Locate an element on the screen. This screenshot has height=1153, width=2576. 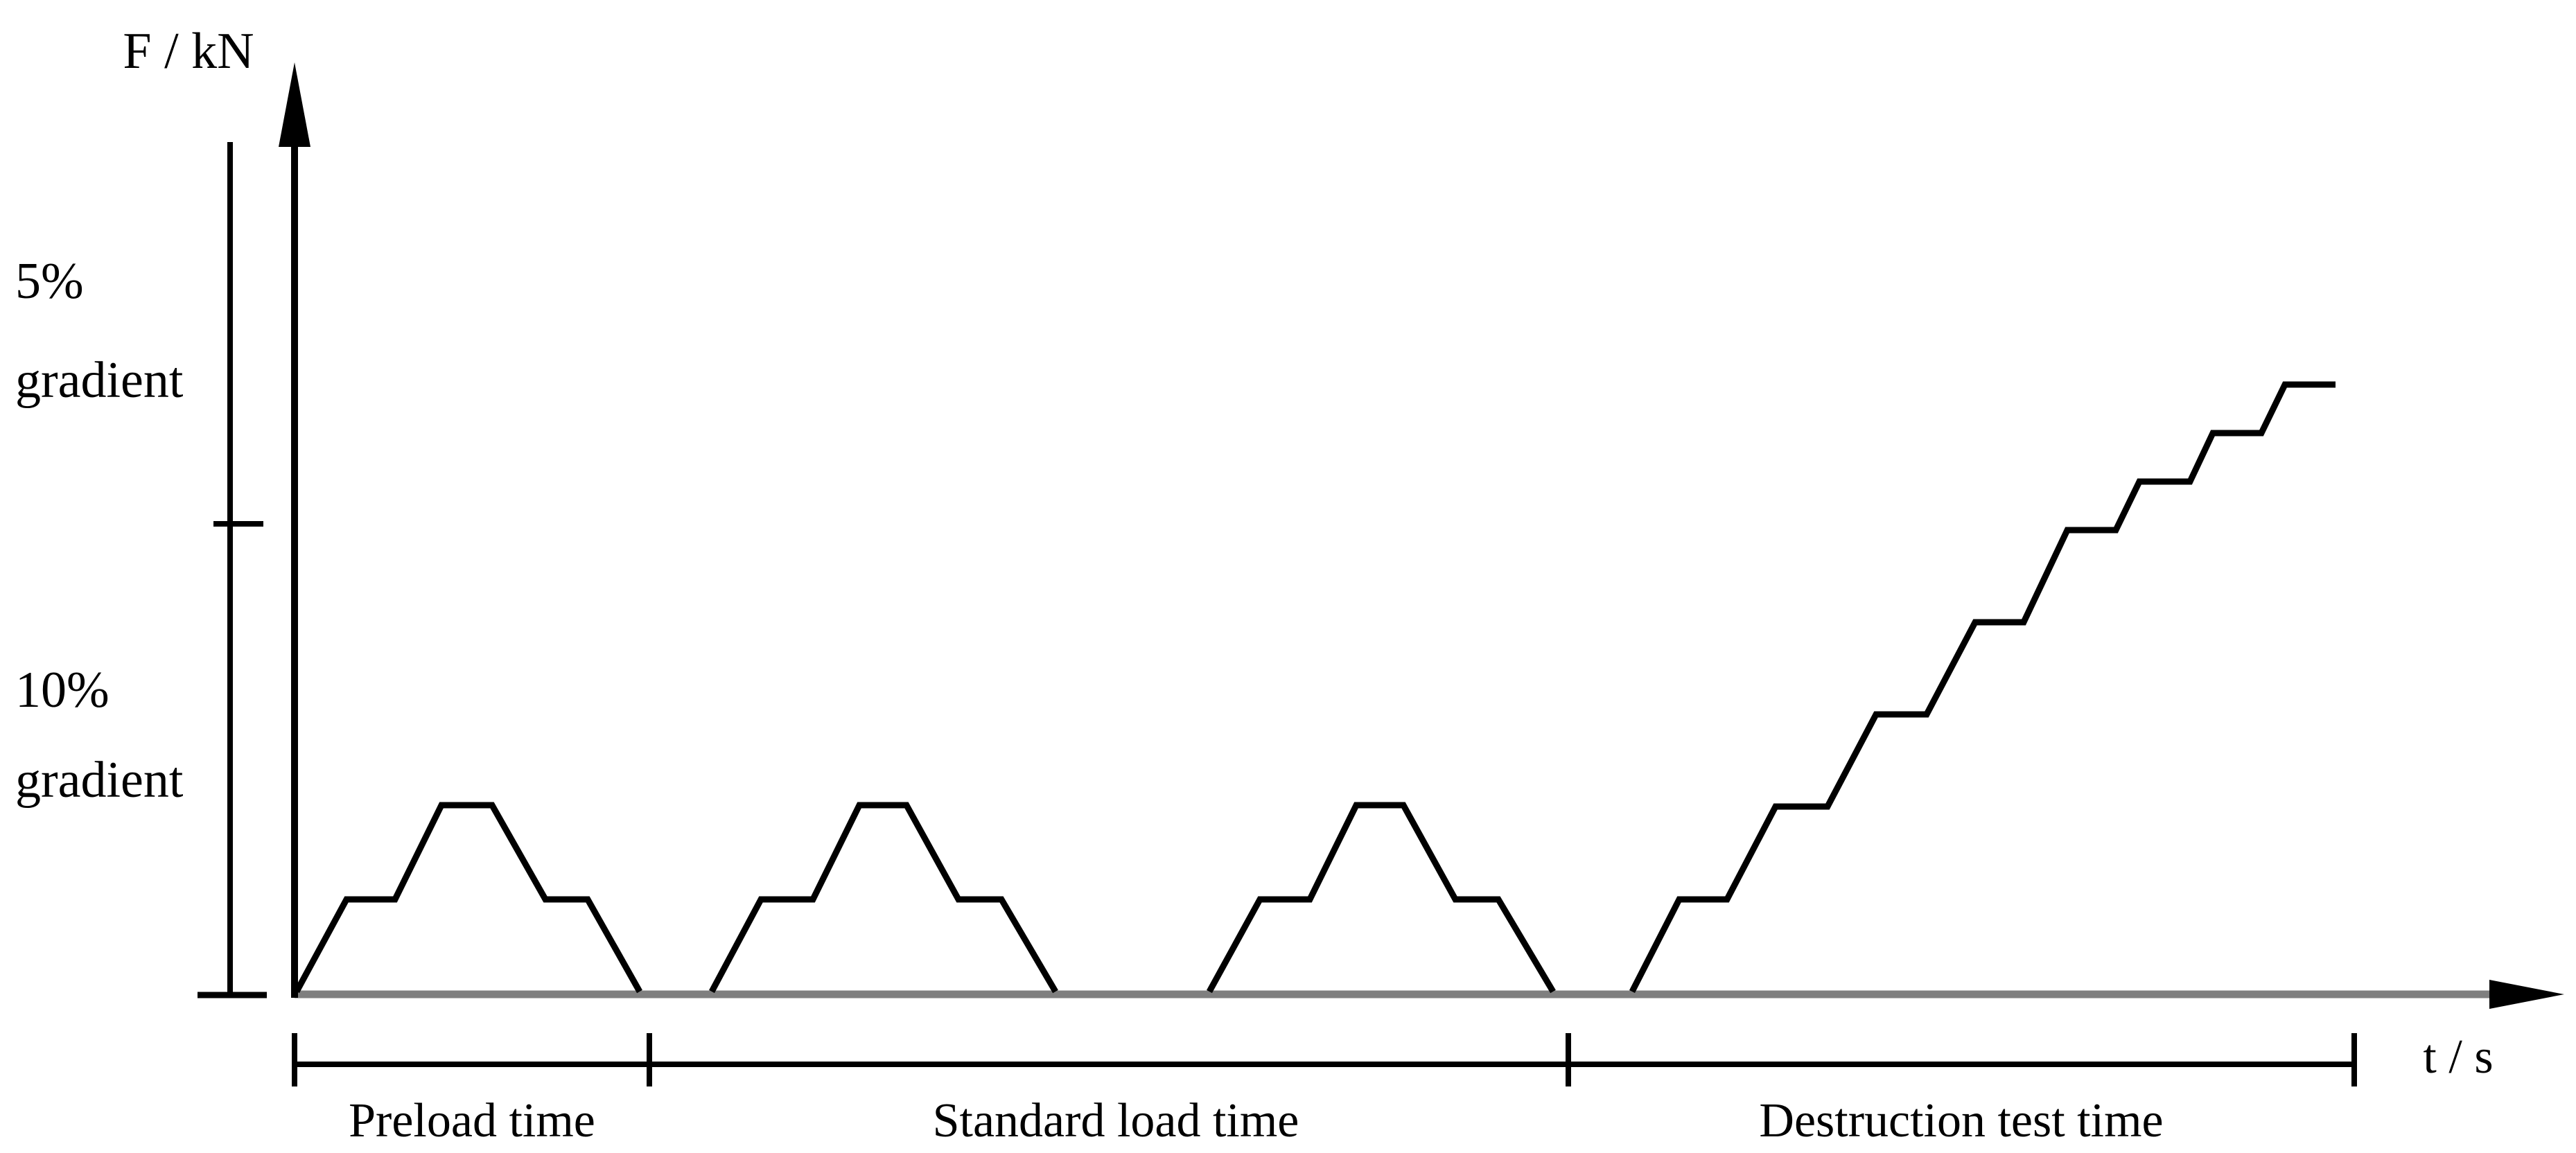
x-axis-label: t / s is located at coordinates (2458, 1057).